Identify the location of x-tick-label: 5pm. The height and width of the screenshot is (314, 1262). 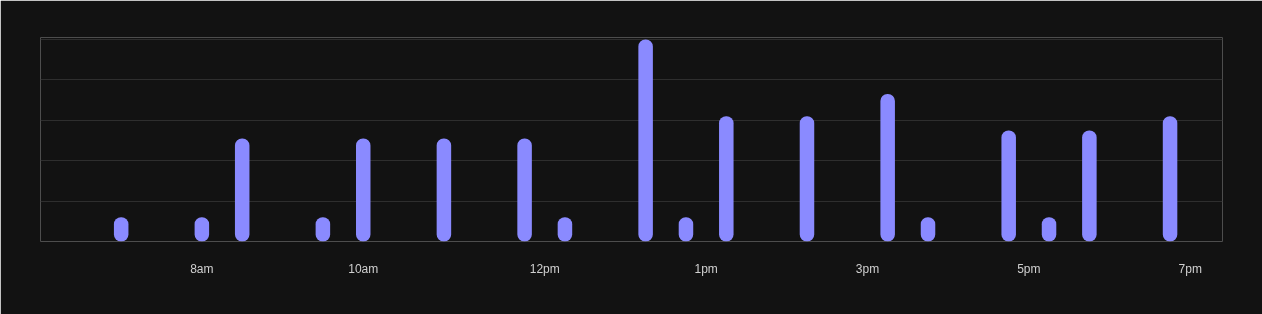
(1029, 268).